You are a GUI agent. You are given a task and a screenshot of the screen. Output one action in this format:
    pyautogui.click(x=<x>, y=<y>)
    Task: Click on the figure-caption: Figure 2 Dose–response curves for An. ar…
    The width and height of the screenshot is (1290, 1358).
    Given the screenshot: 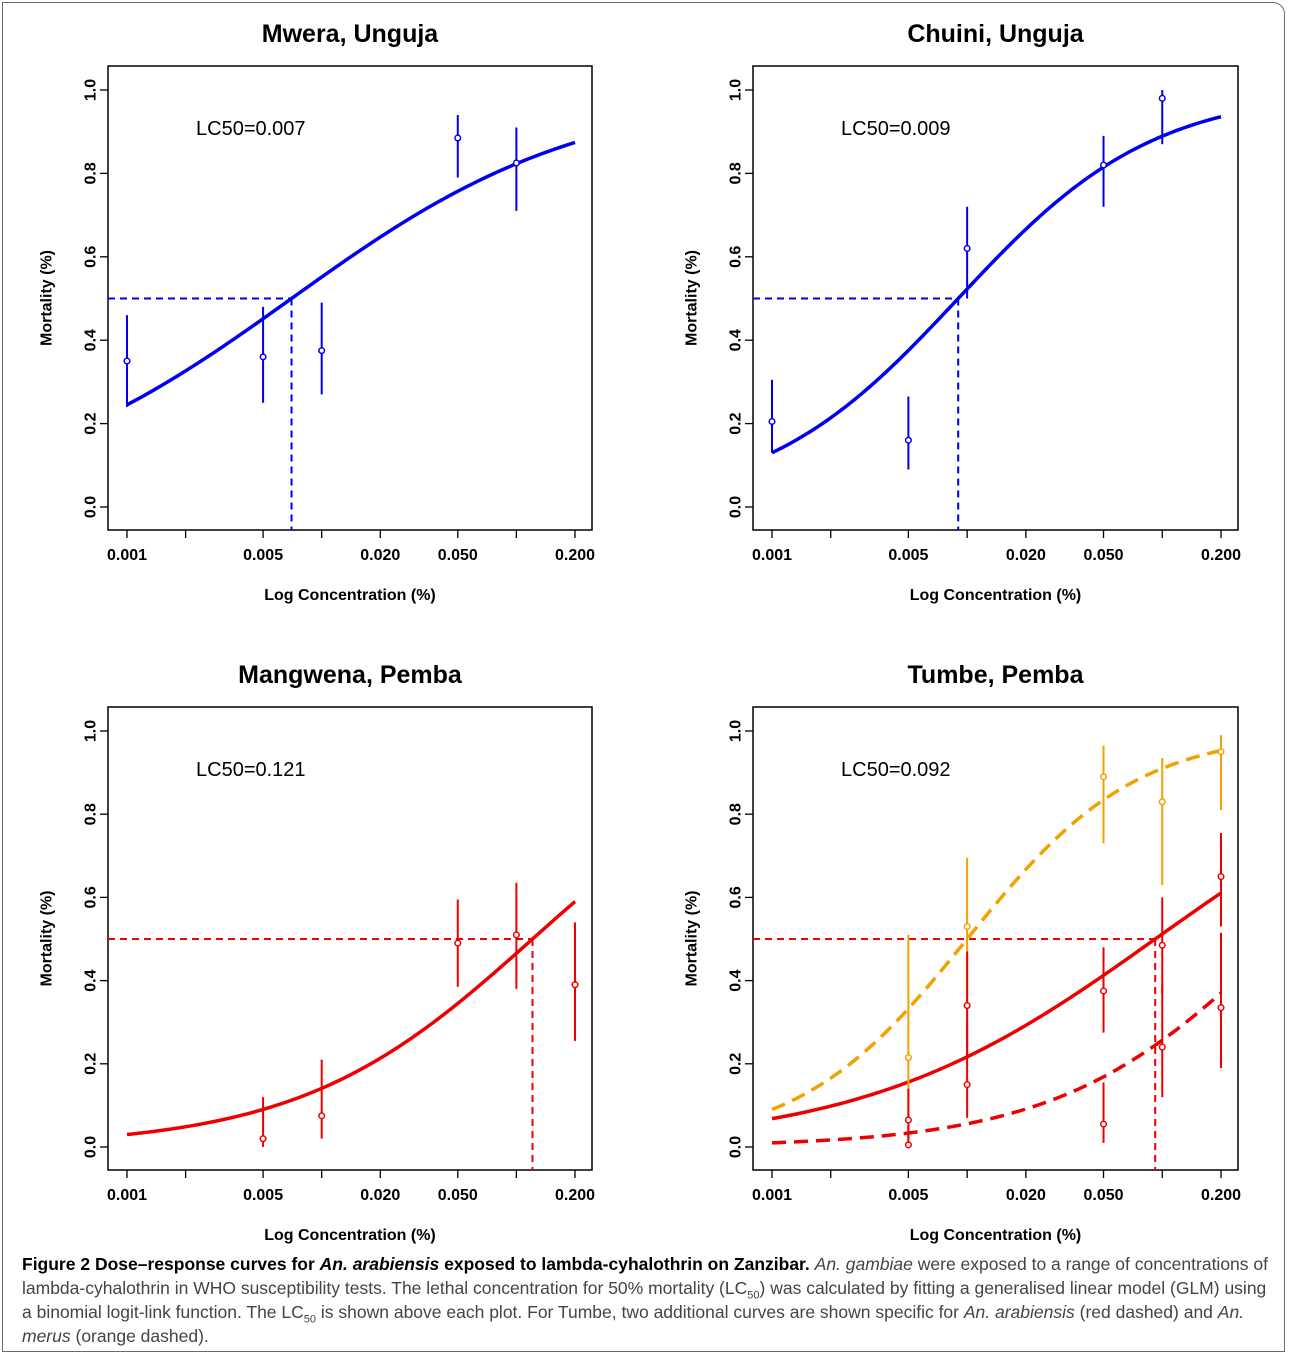 What is the action you would take?
    pyautogui.click(x=647, y=1300)
    